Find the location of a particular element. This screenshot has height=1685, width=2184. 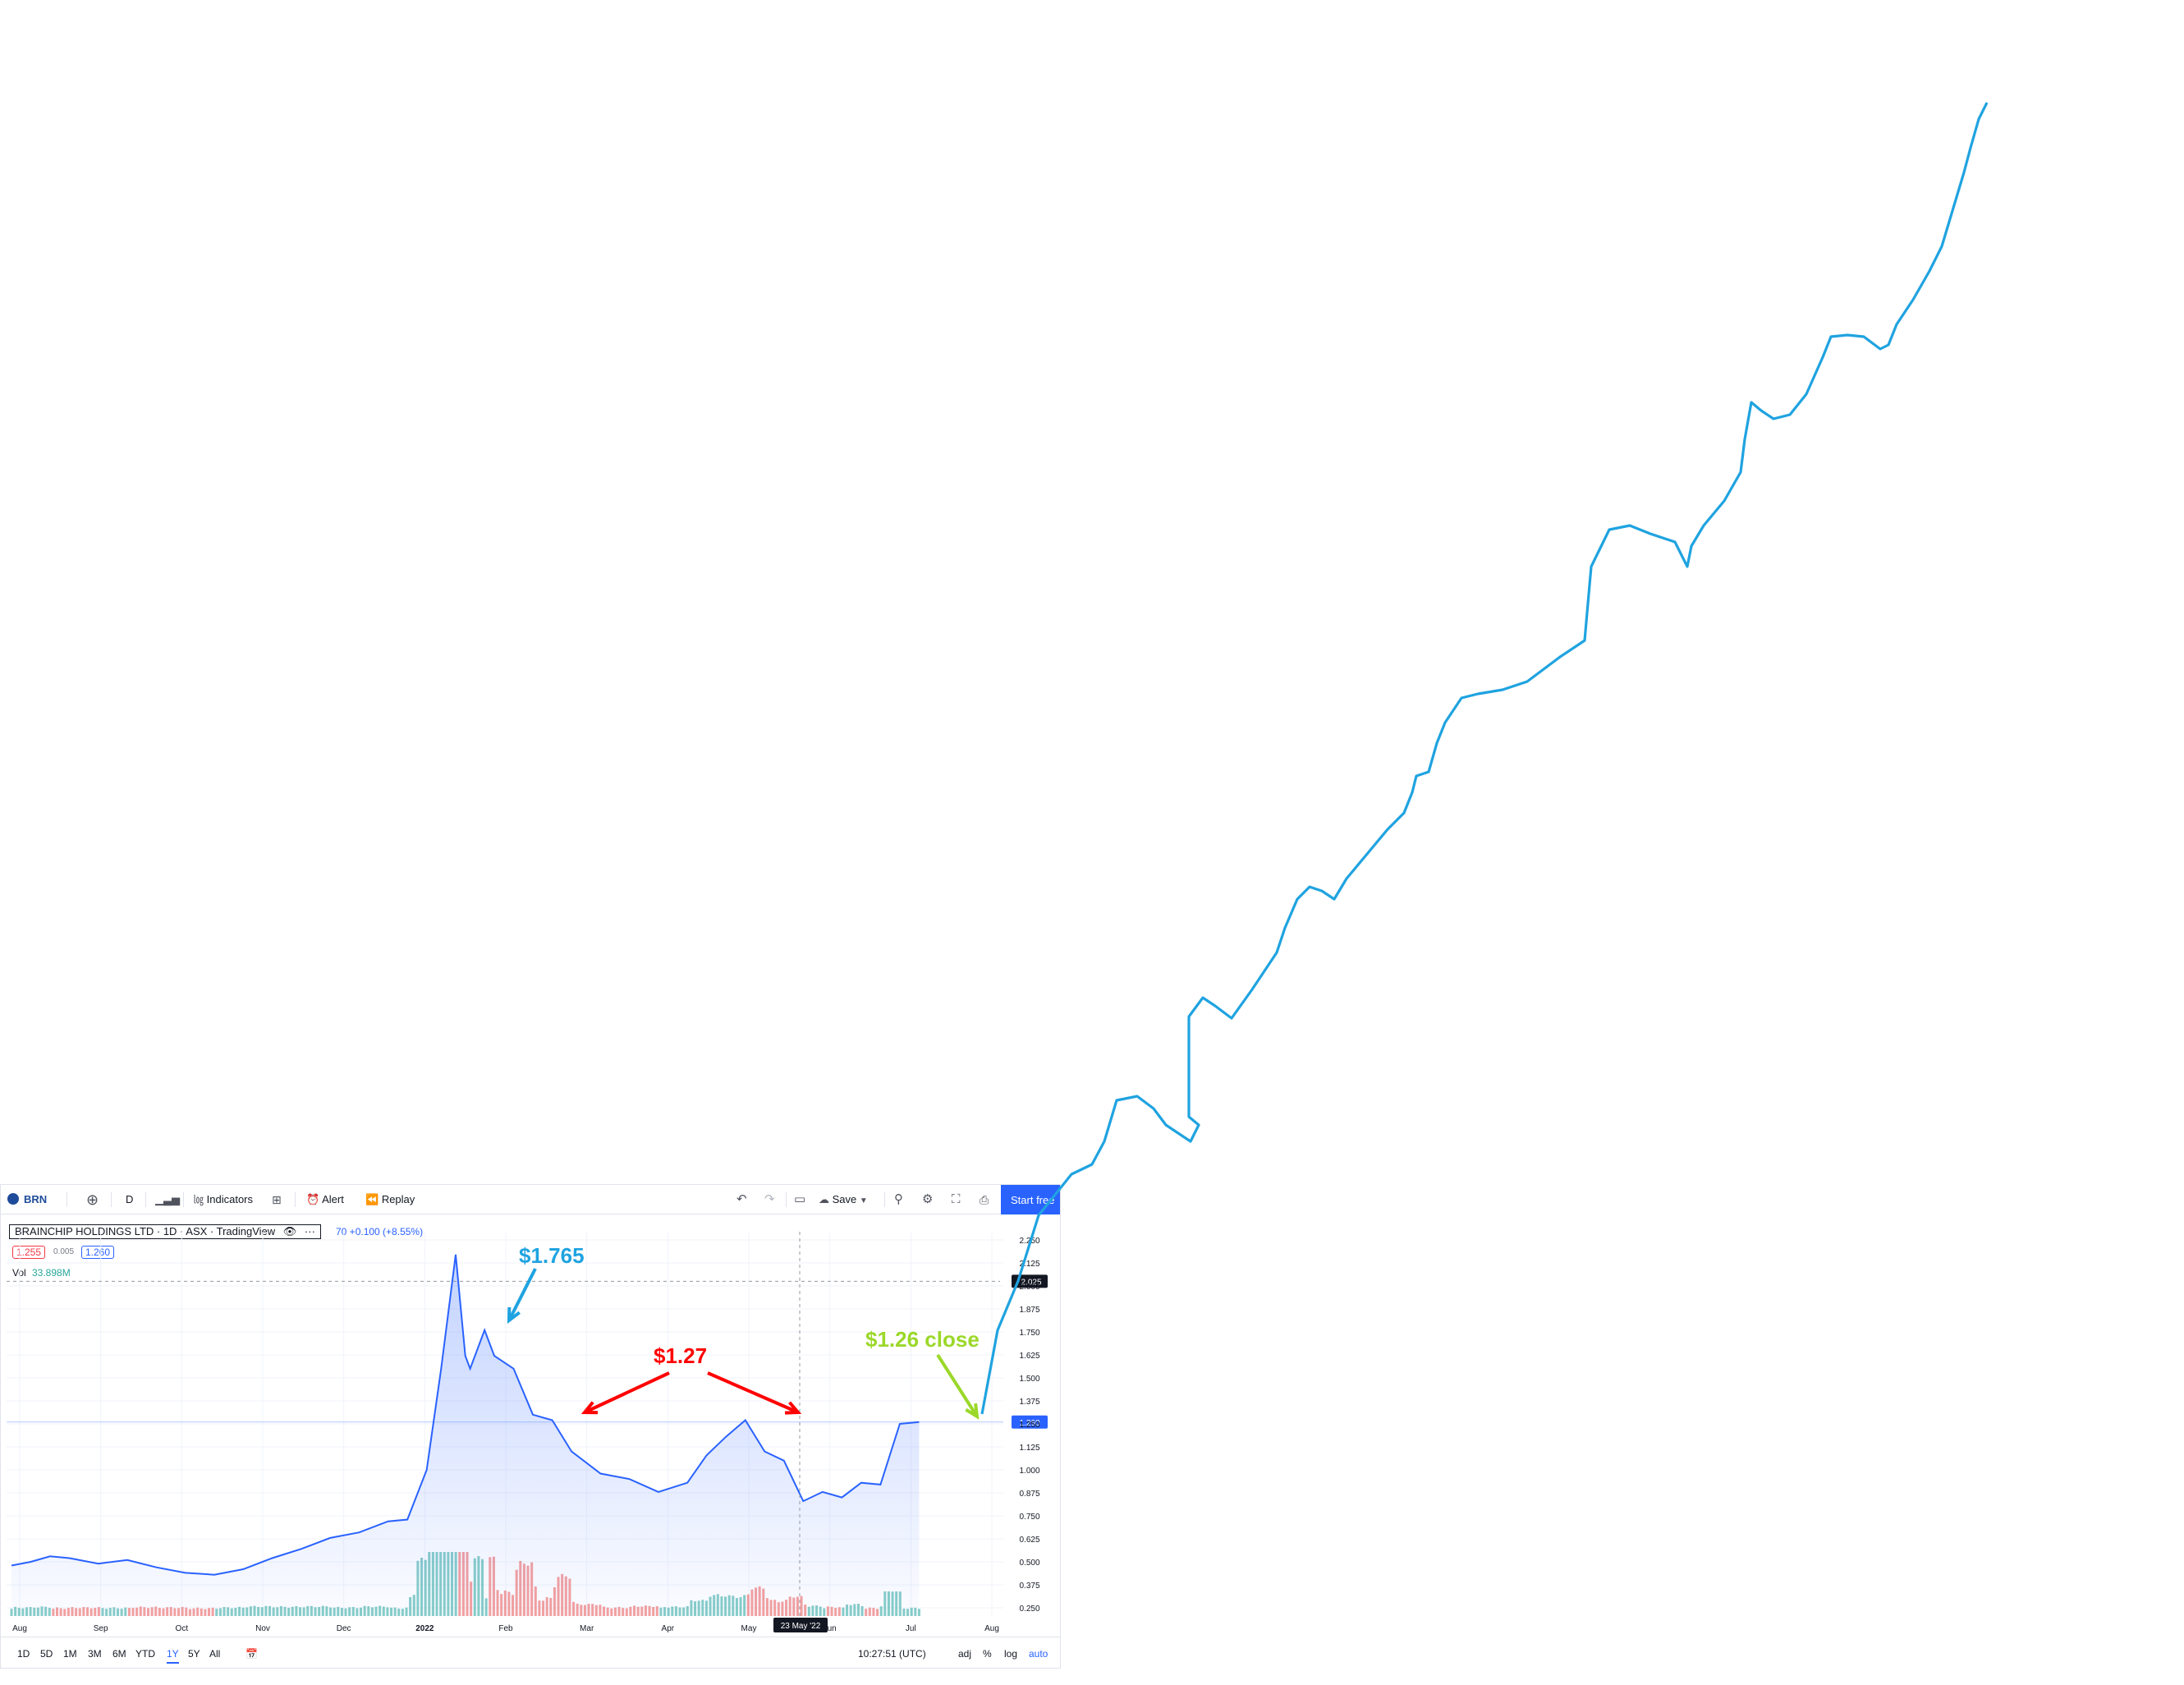

last-price-label: 1.260 is located at coordinates (1029, 1423).